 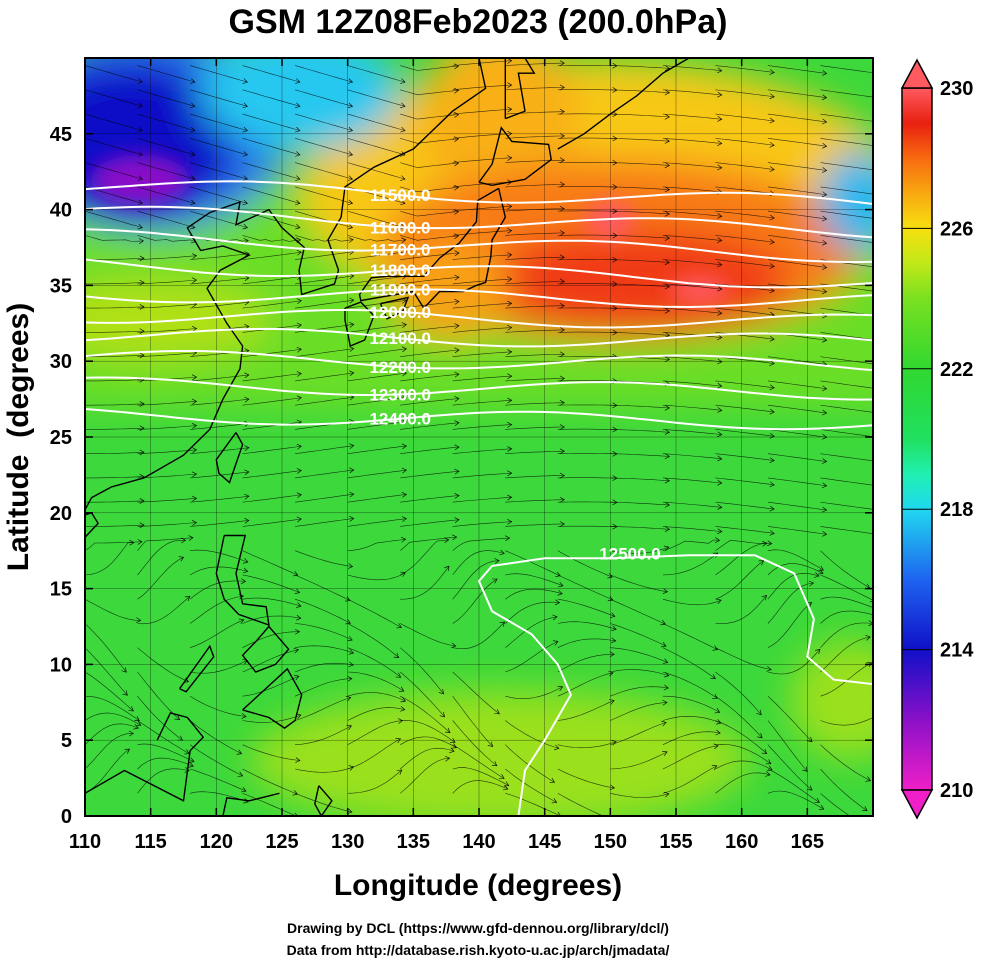 I want to click on colorbar-label: 214, so click(x=957, y=651).